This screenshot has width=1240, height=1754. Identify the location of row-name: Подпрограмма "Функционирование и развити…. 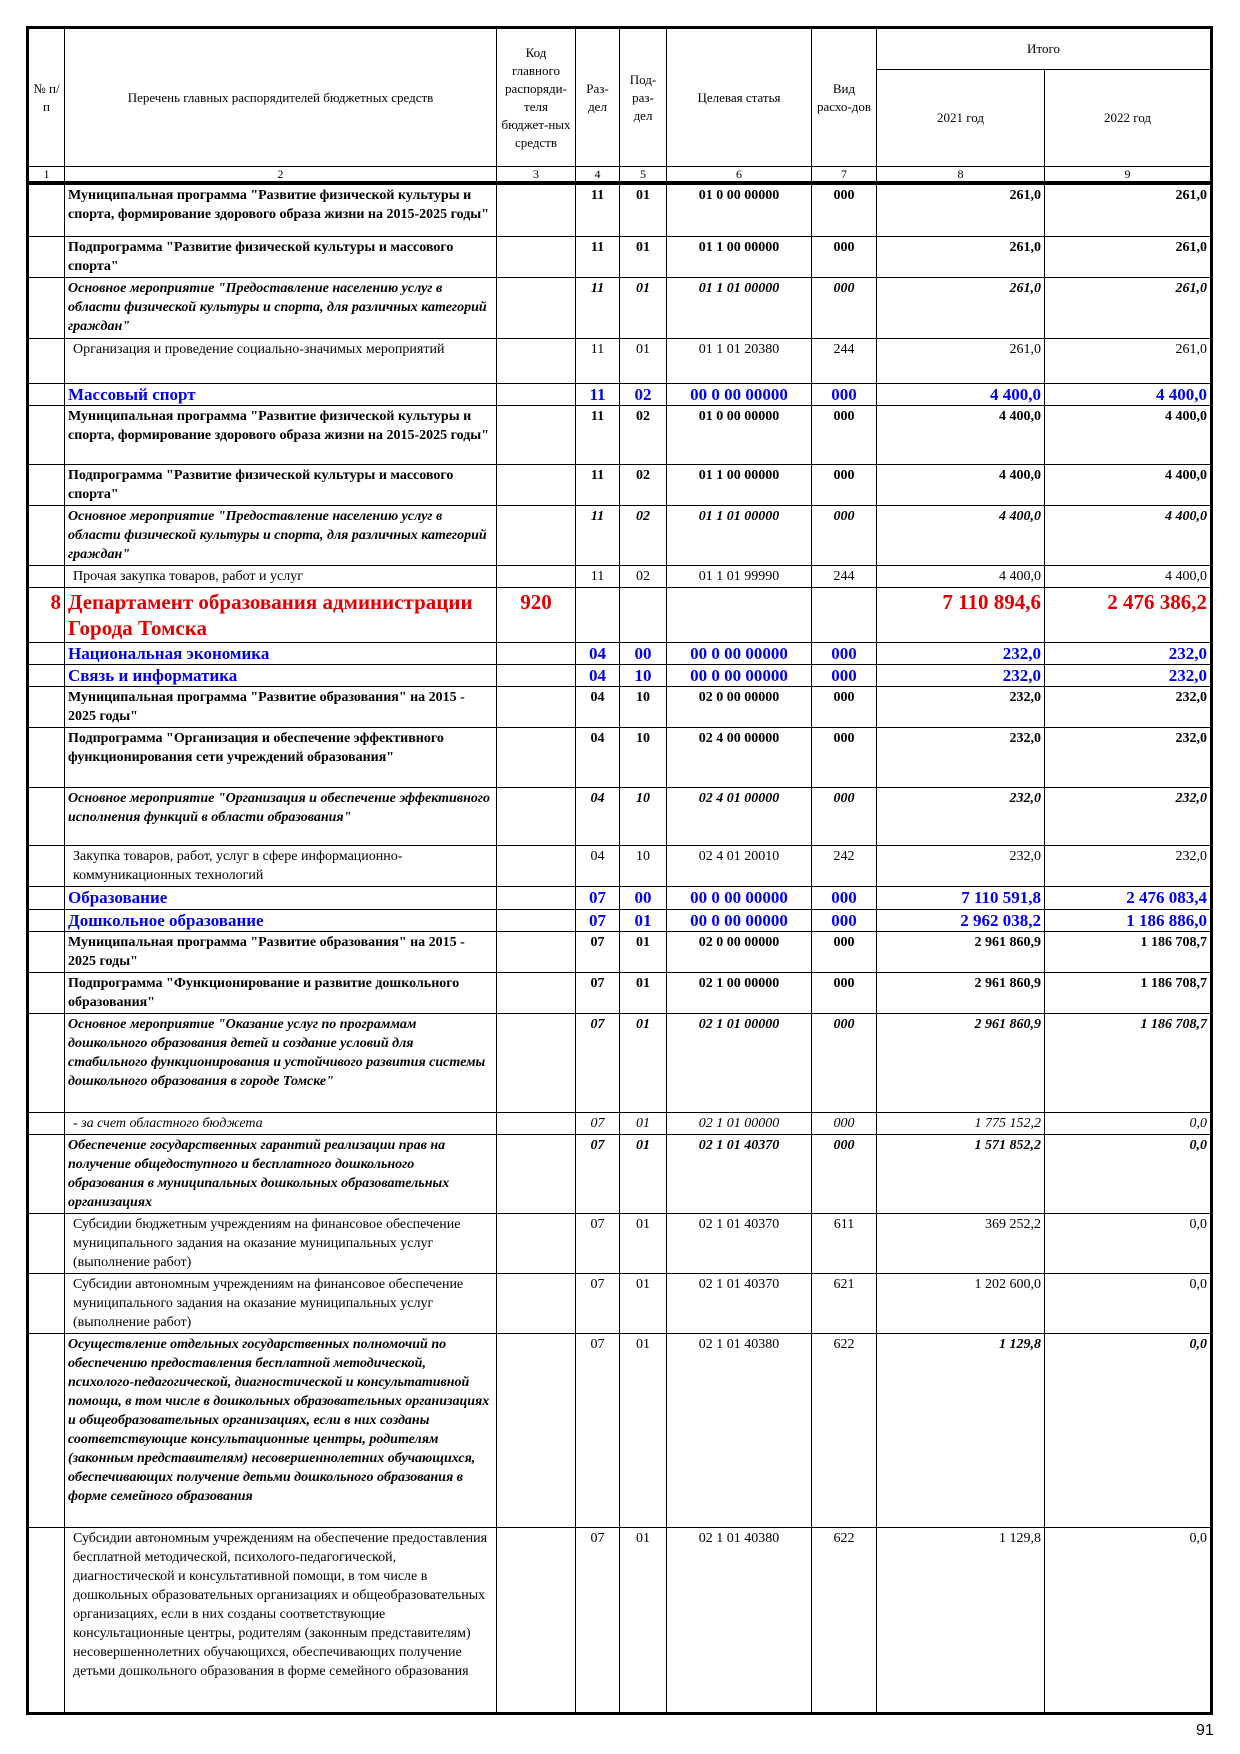
(280, 992).